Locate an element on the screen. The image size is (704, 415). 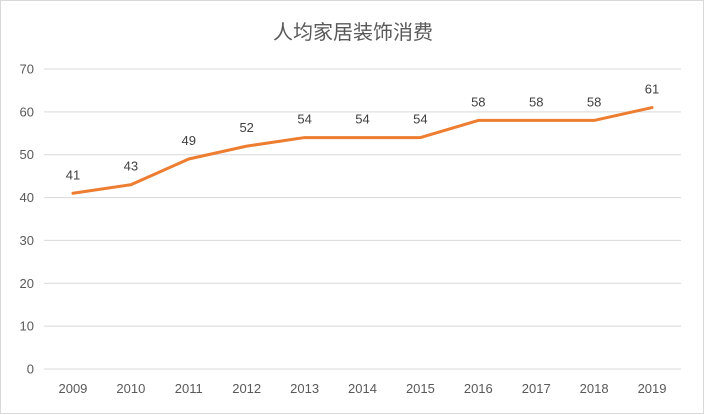
y-tick-label: 40 is located at coordinates (27, 197).